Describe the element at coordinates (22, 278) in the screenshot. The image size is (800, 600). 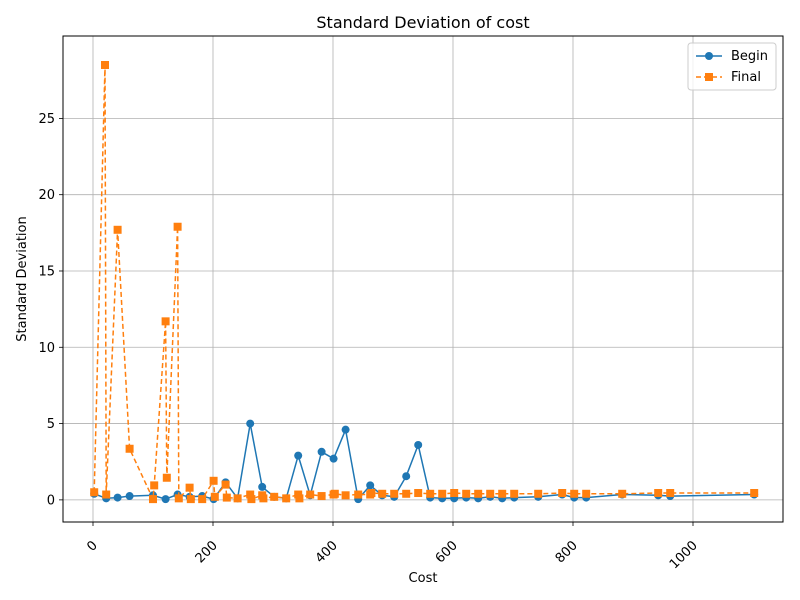
I see `y-axis-title: Standard Deviation` at that location.